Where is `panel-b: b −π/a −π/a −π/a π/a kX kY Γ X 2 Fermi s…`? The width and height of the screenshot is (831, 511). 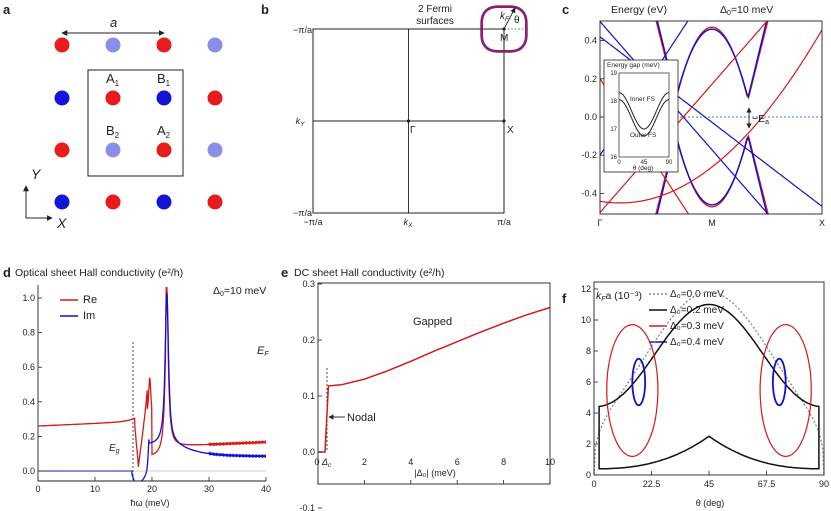 panel-b: b −π/a −π/a −π/a π/a kX kY Γ X 2 Fermi s… is located at coordinates (394, 115).